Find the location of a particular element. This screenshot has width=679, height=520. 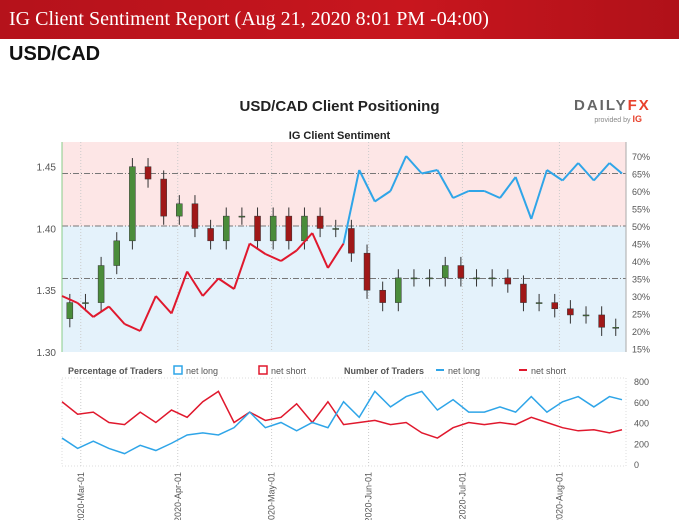

traders-tick-label: 200 is located at coordinates (641, 444).